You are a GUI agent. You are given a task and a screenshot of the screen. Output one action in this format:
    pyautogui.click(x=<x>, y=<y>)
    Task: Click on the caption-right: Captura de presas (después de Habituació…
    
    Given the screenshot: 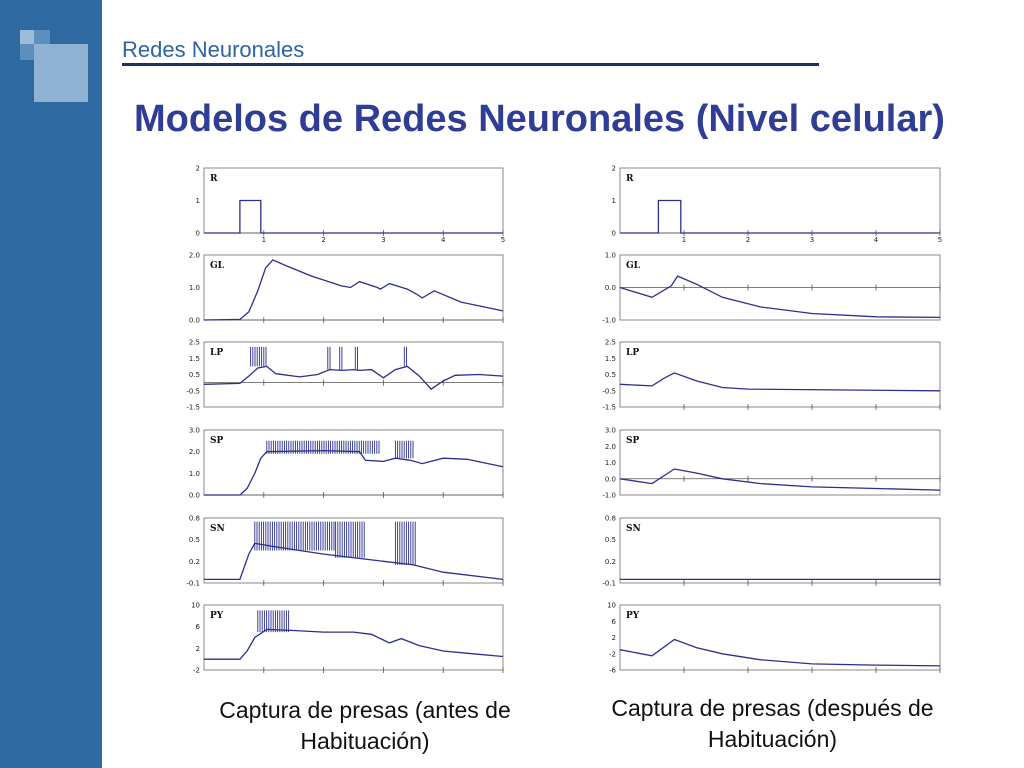 What is the action you would take?
    pyautogui.click(x=772, y=723)
    